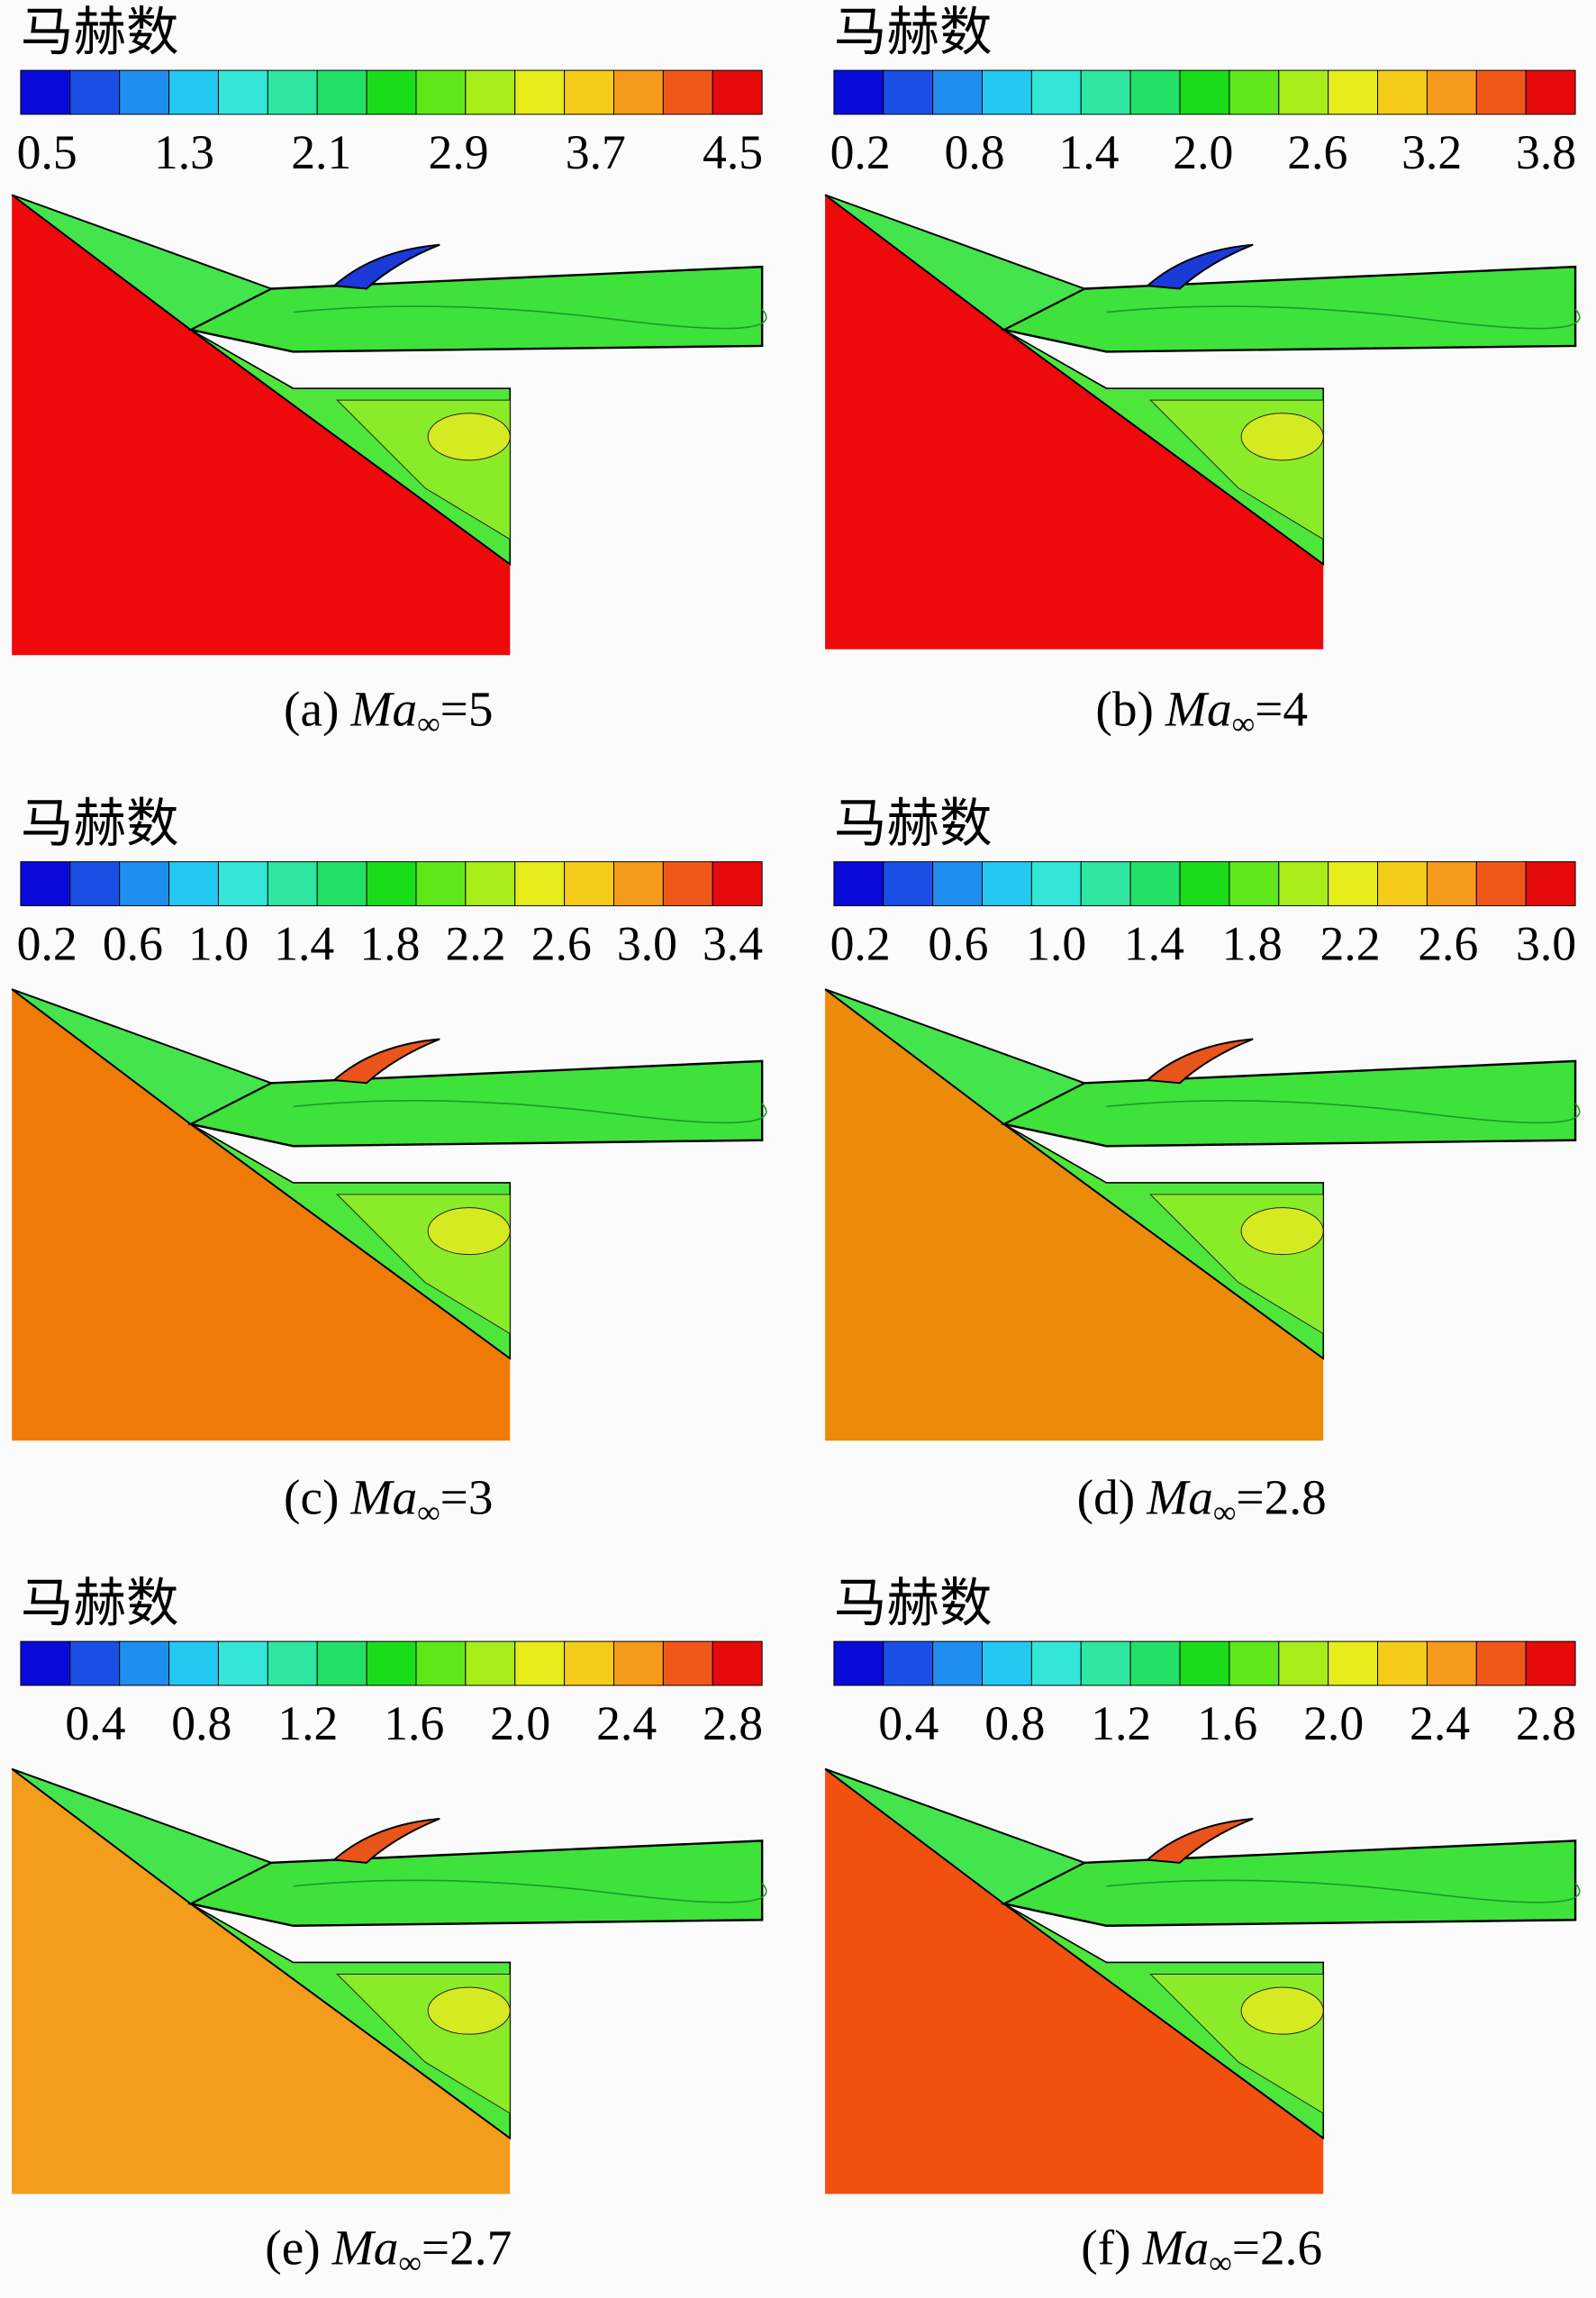 This screenshot has width=1596, height=2298. What do you see at coordinates (1431, 152) in the screenshot?
I see `colorbar-tick-label: 3.2` at bounding box center [1431, 152].